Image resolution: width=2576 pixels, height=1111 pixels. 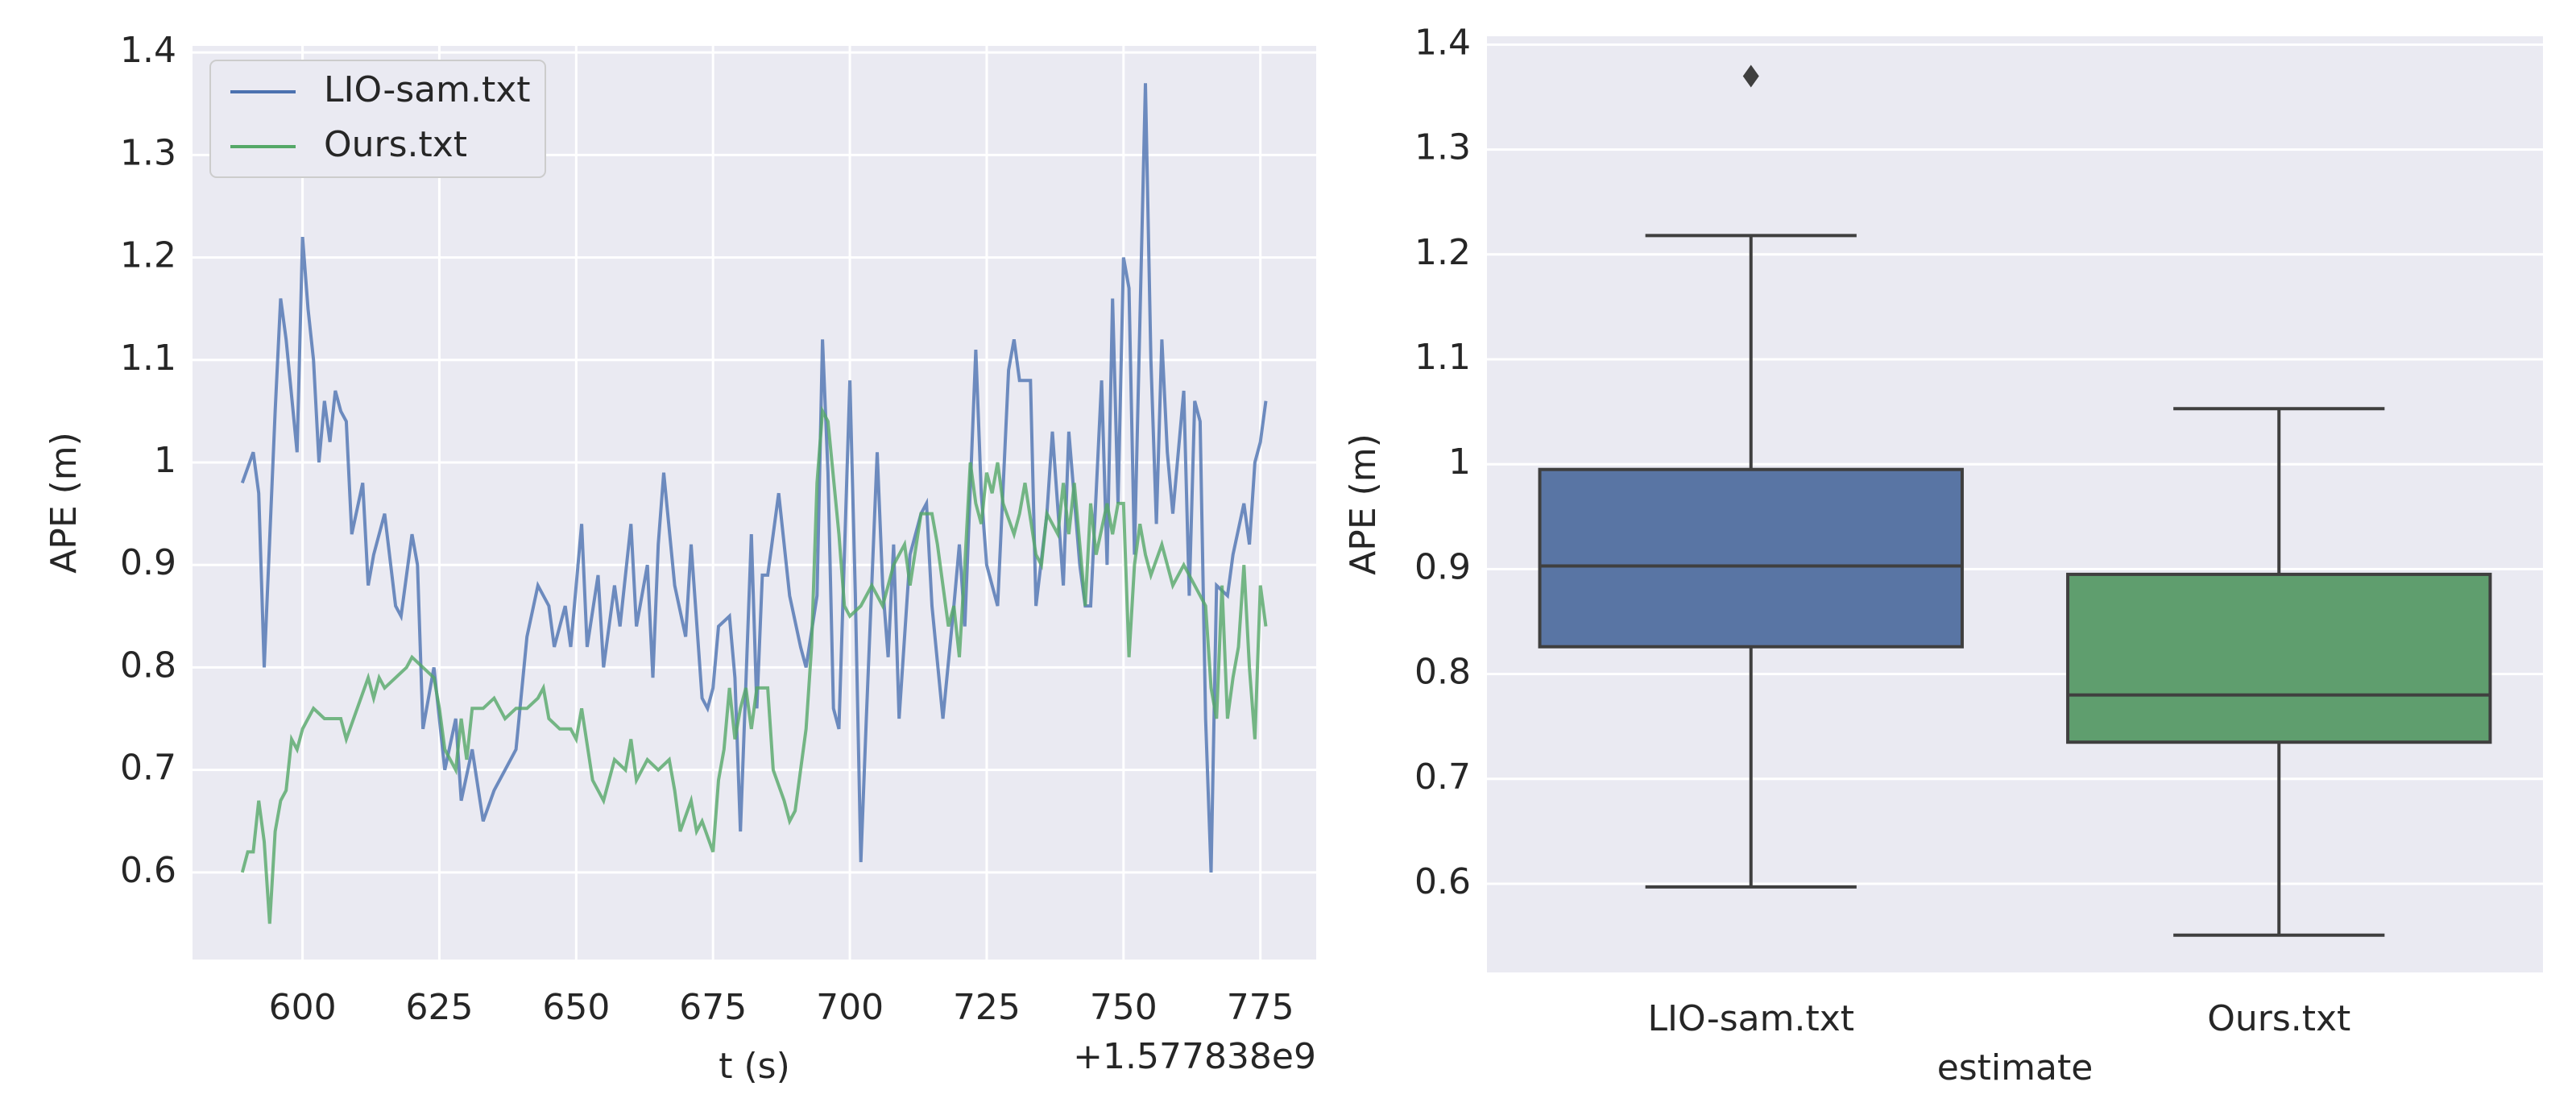 What do you see at coordinates (1260, 1007) in the screenshot?
I see `x-tick-label: 775` at bounding box center [1260, 1007].